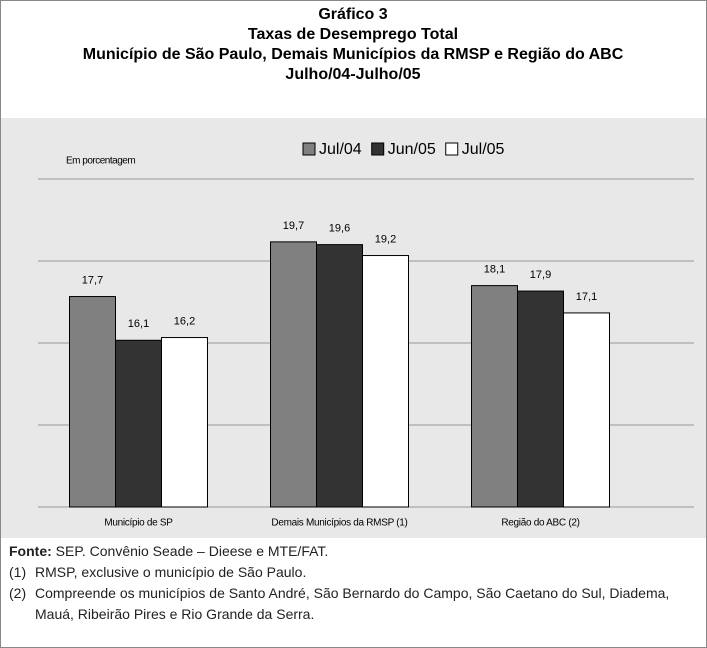 Image resolution: width=707 pixels, height=648 pixels. I want to click on source-text: SEP. Convênio Seade – Dieese e MTE/FAT., so click(192, 551).